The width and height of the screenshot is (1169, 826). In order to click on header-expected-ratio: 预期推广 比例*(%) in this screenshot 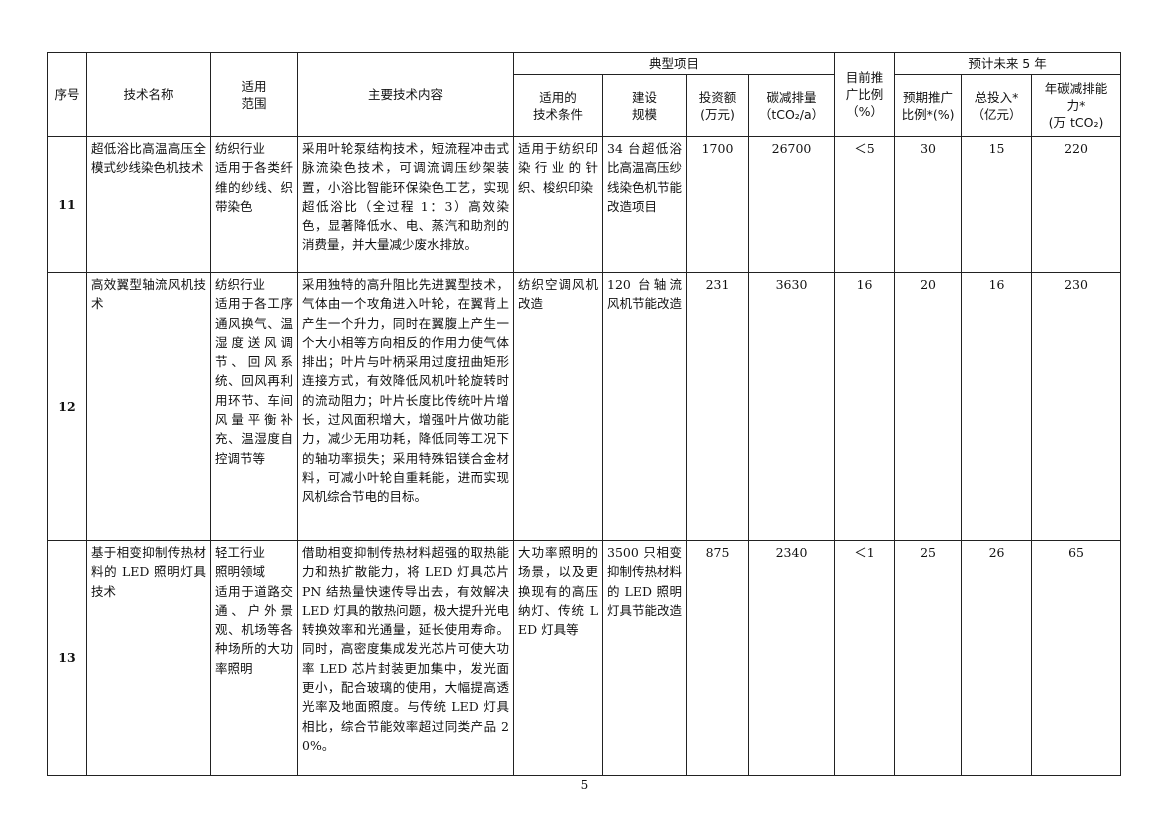, I will do `click(928, 105)`.